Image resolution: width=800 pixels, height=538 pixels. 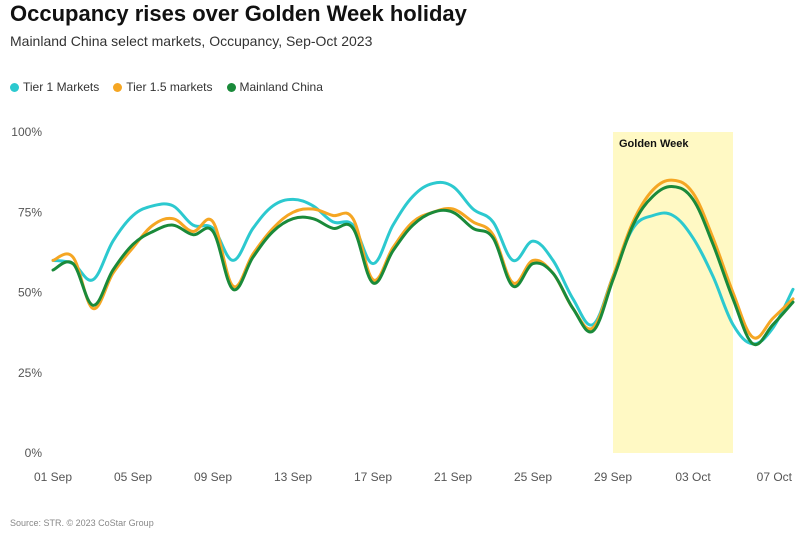 I want to click on x-tick-label: 03 Oct, so click(x=693, y=477).